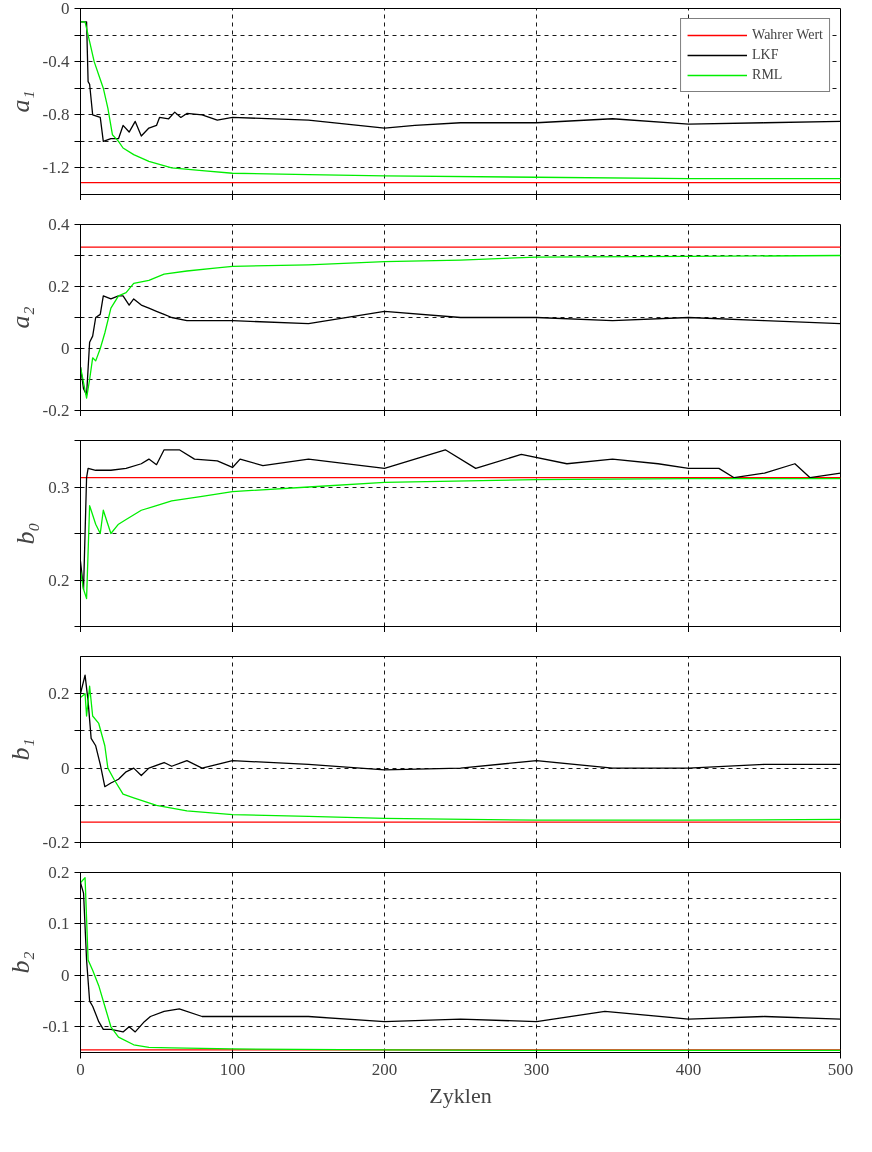 This screenshot has width=872, height=1152. Describe the element at coordinates (56, 168) in the screenshot. I see `y-tick-label: -1.2` at that location.